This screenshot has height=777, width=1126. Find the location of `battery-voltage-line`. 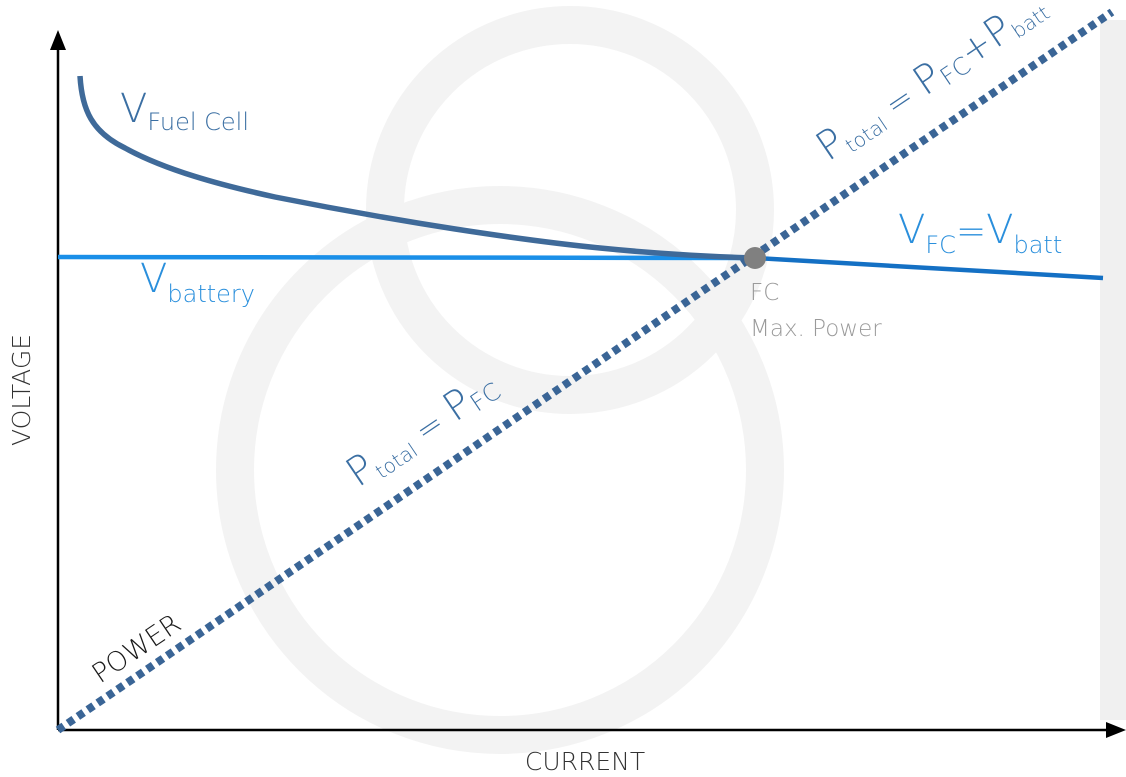

battery-voltage-line is located at coordinates (406, 257).